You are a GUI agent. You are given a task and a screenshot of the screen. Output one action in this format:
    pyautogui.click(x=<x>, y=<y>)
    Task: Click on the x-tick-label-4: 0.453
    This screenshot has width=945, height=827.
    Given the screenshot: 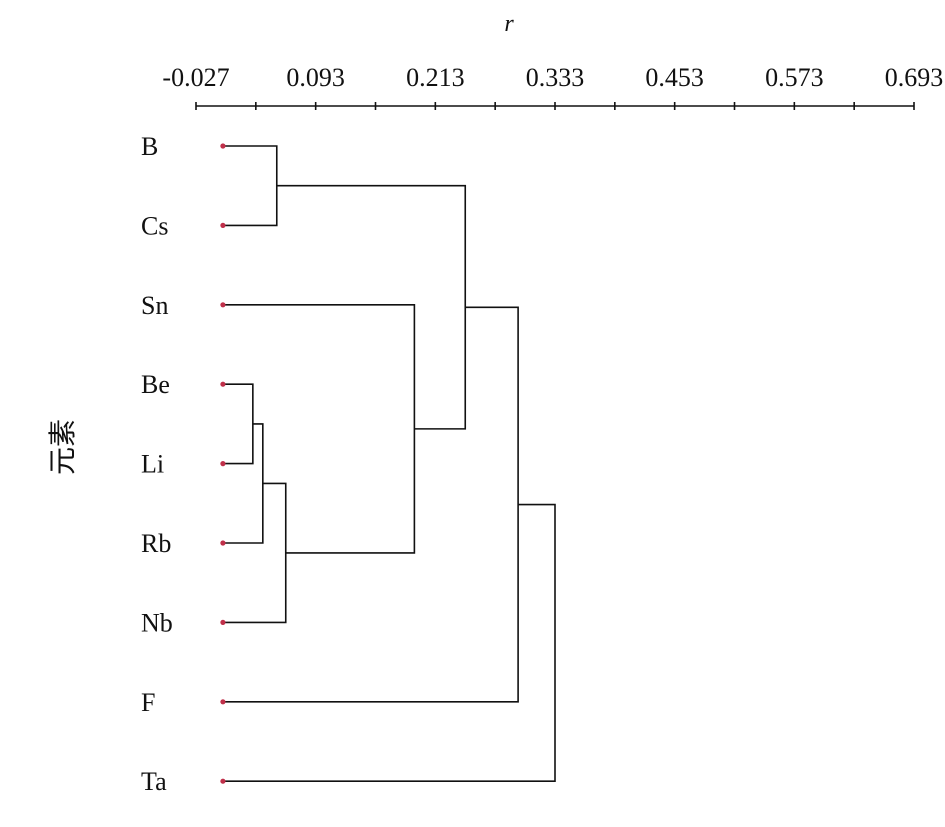 What is the action you would take?
    pyautogui.click(x=674, y=77)
    